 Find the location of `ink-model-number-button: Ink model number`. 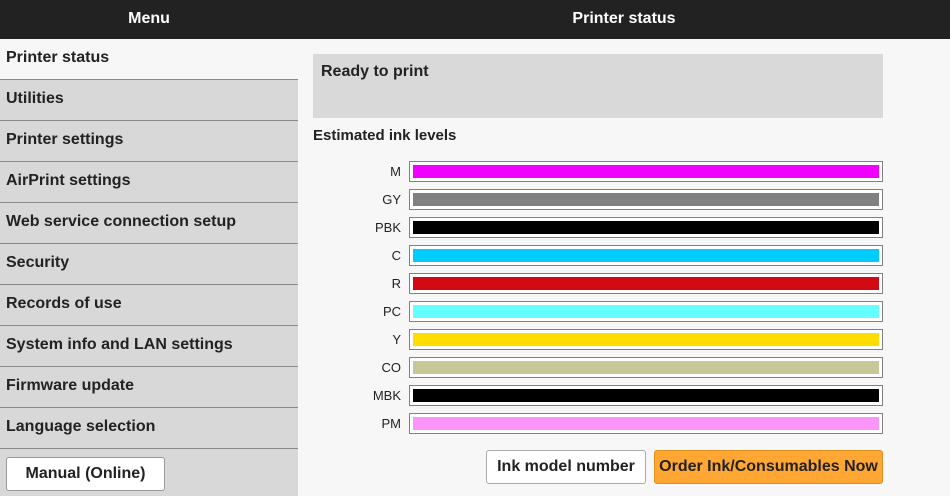

ink-model-number-button: Ink model number is located at coordinates (566, 467).